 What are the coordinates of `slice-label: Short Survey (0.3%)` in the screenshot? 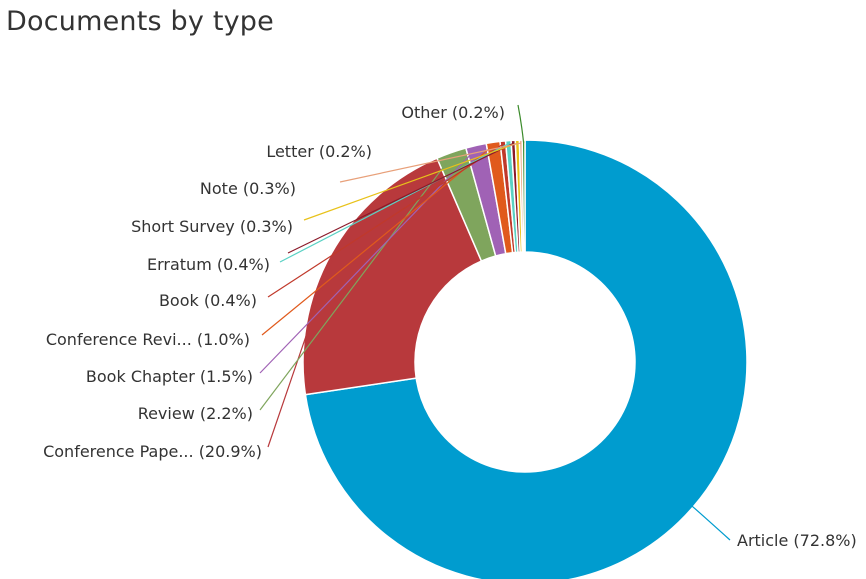 It's located at (212, 226).